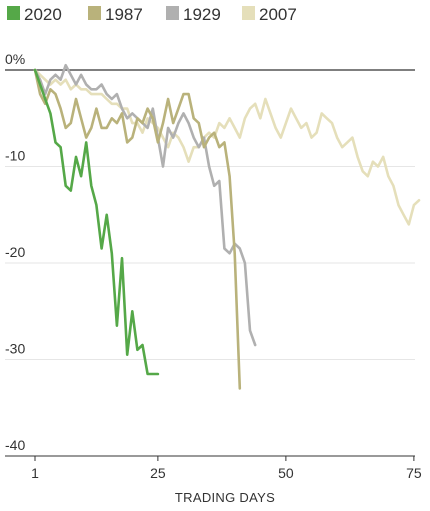 This screenshot has height=511, width=430. I want to click on y-tick-label: 0%, so click(15, 59).